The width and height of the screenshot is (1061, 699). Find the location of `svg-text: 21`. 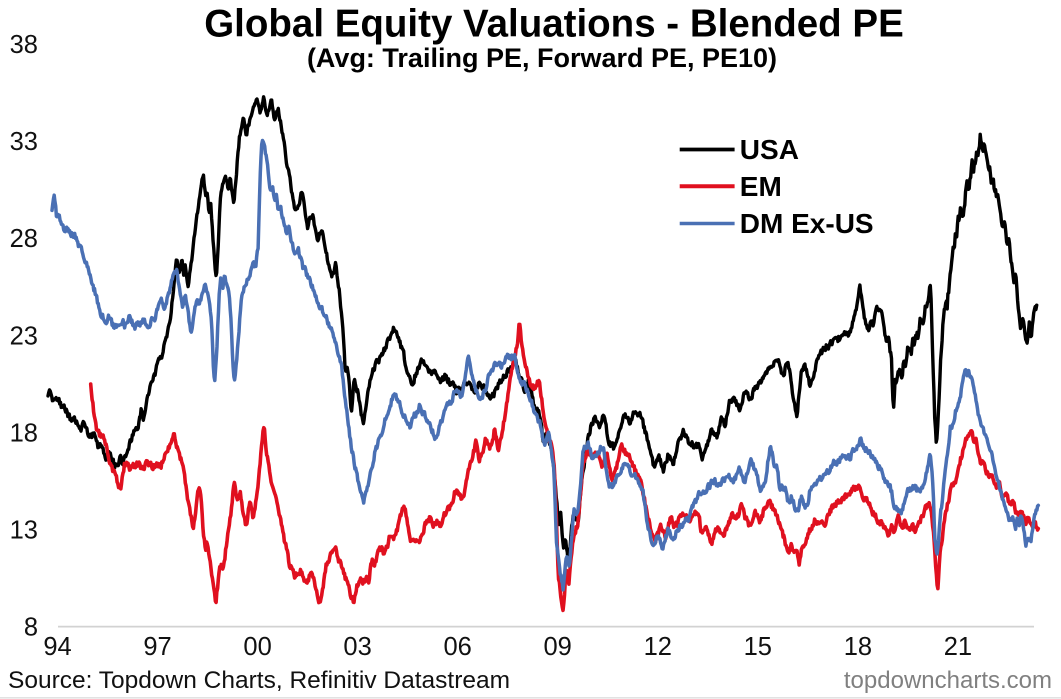

svg-text: 21 is located at coordinates (958, 647).